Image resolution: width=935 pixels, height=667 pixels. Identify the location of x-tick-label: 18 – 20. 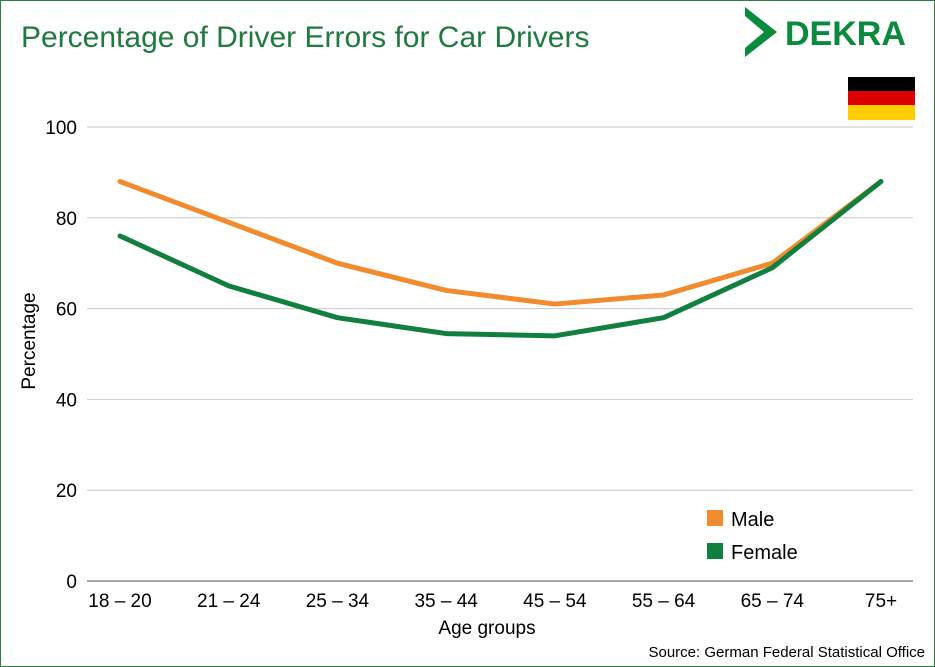
(119, 601).